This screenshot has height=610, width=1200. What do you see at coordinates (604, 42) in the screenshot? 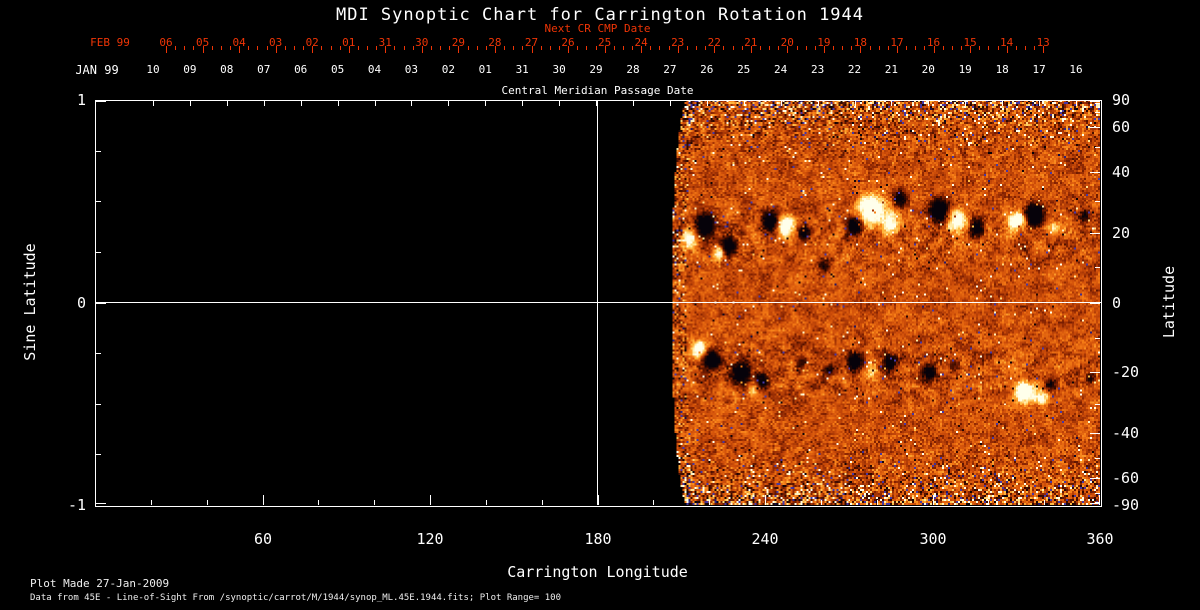
I see `next-cr-date-label: 25` at bounding box center [604, 42].